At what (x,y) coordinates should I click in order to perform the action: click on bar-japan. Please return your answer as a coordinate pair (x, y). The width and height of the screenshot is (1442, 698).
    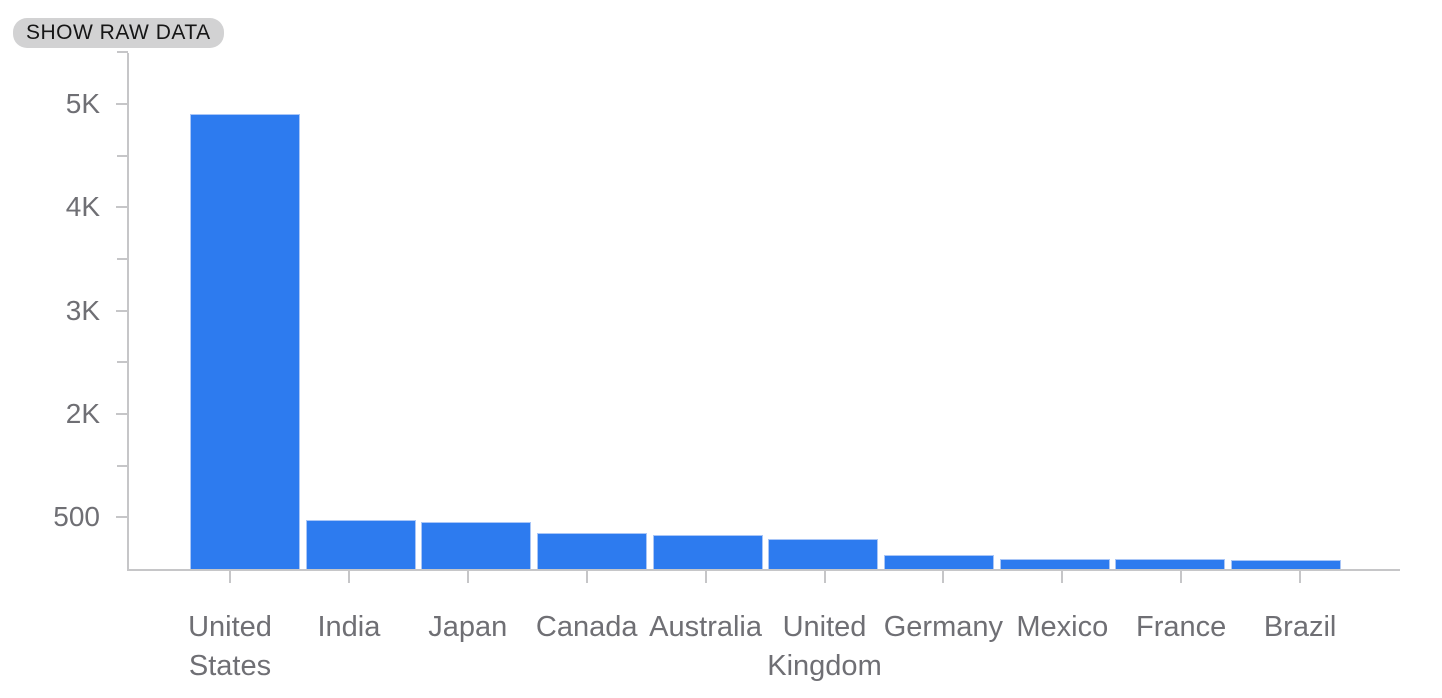
    Looking at the image, I should click on (476, 545).